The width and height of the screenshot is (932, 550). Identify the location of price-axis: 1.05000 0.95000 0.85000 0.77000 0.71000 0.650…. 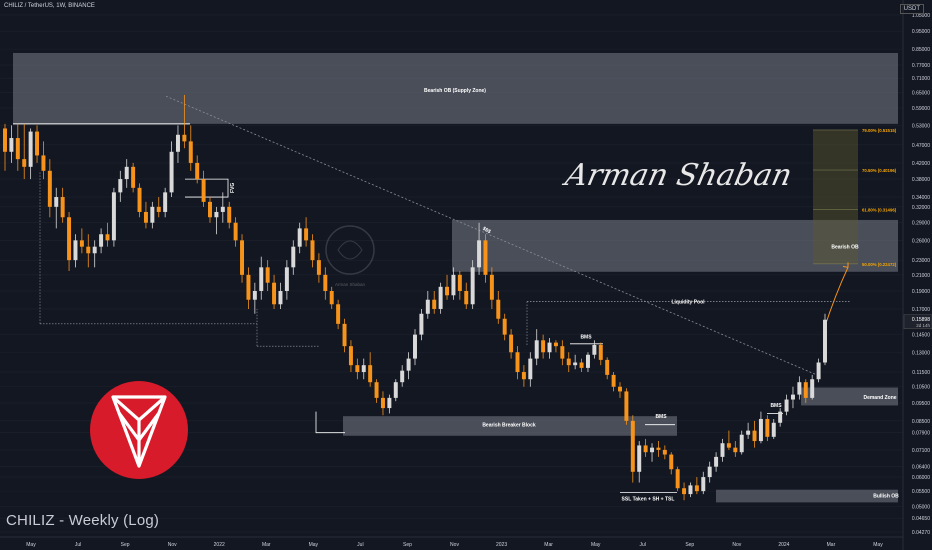
(917, 275).